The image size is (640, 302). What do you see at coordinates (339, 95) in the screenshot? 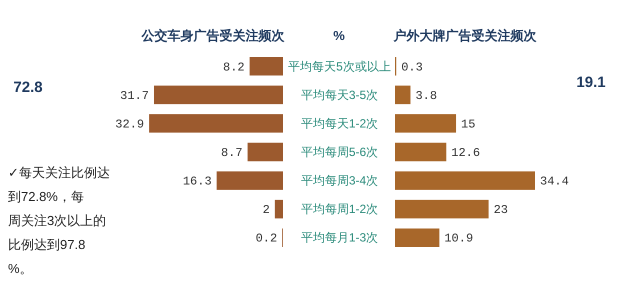
I see `y-tick-label: 平均每天3-5次` at bounding box center [339, 95].